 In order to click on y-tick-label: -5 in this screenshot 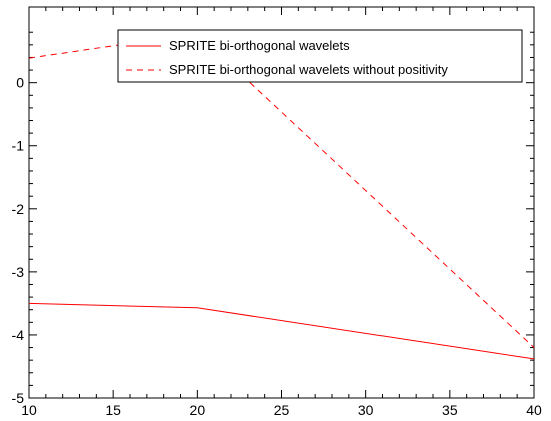, I will do `click(18, 398)`.